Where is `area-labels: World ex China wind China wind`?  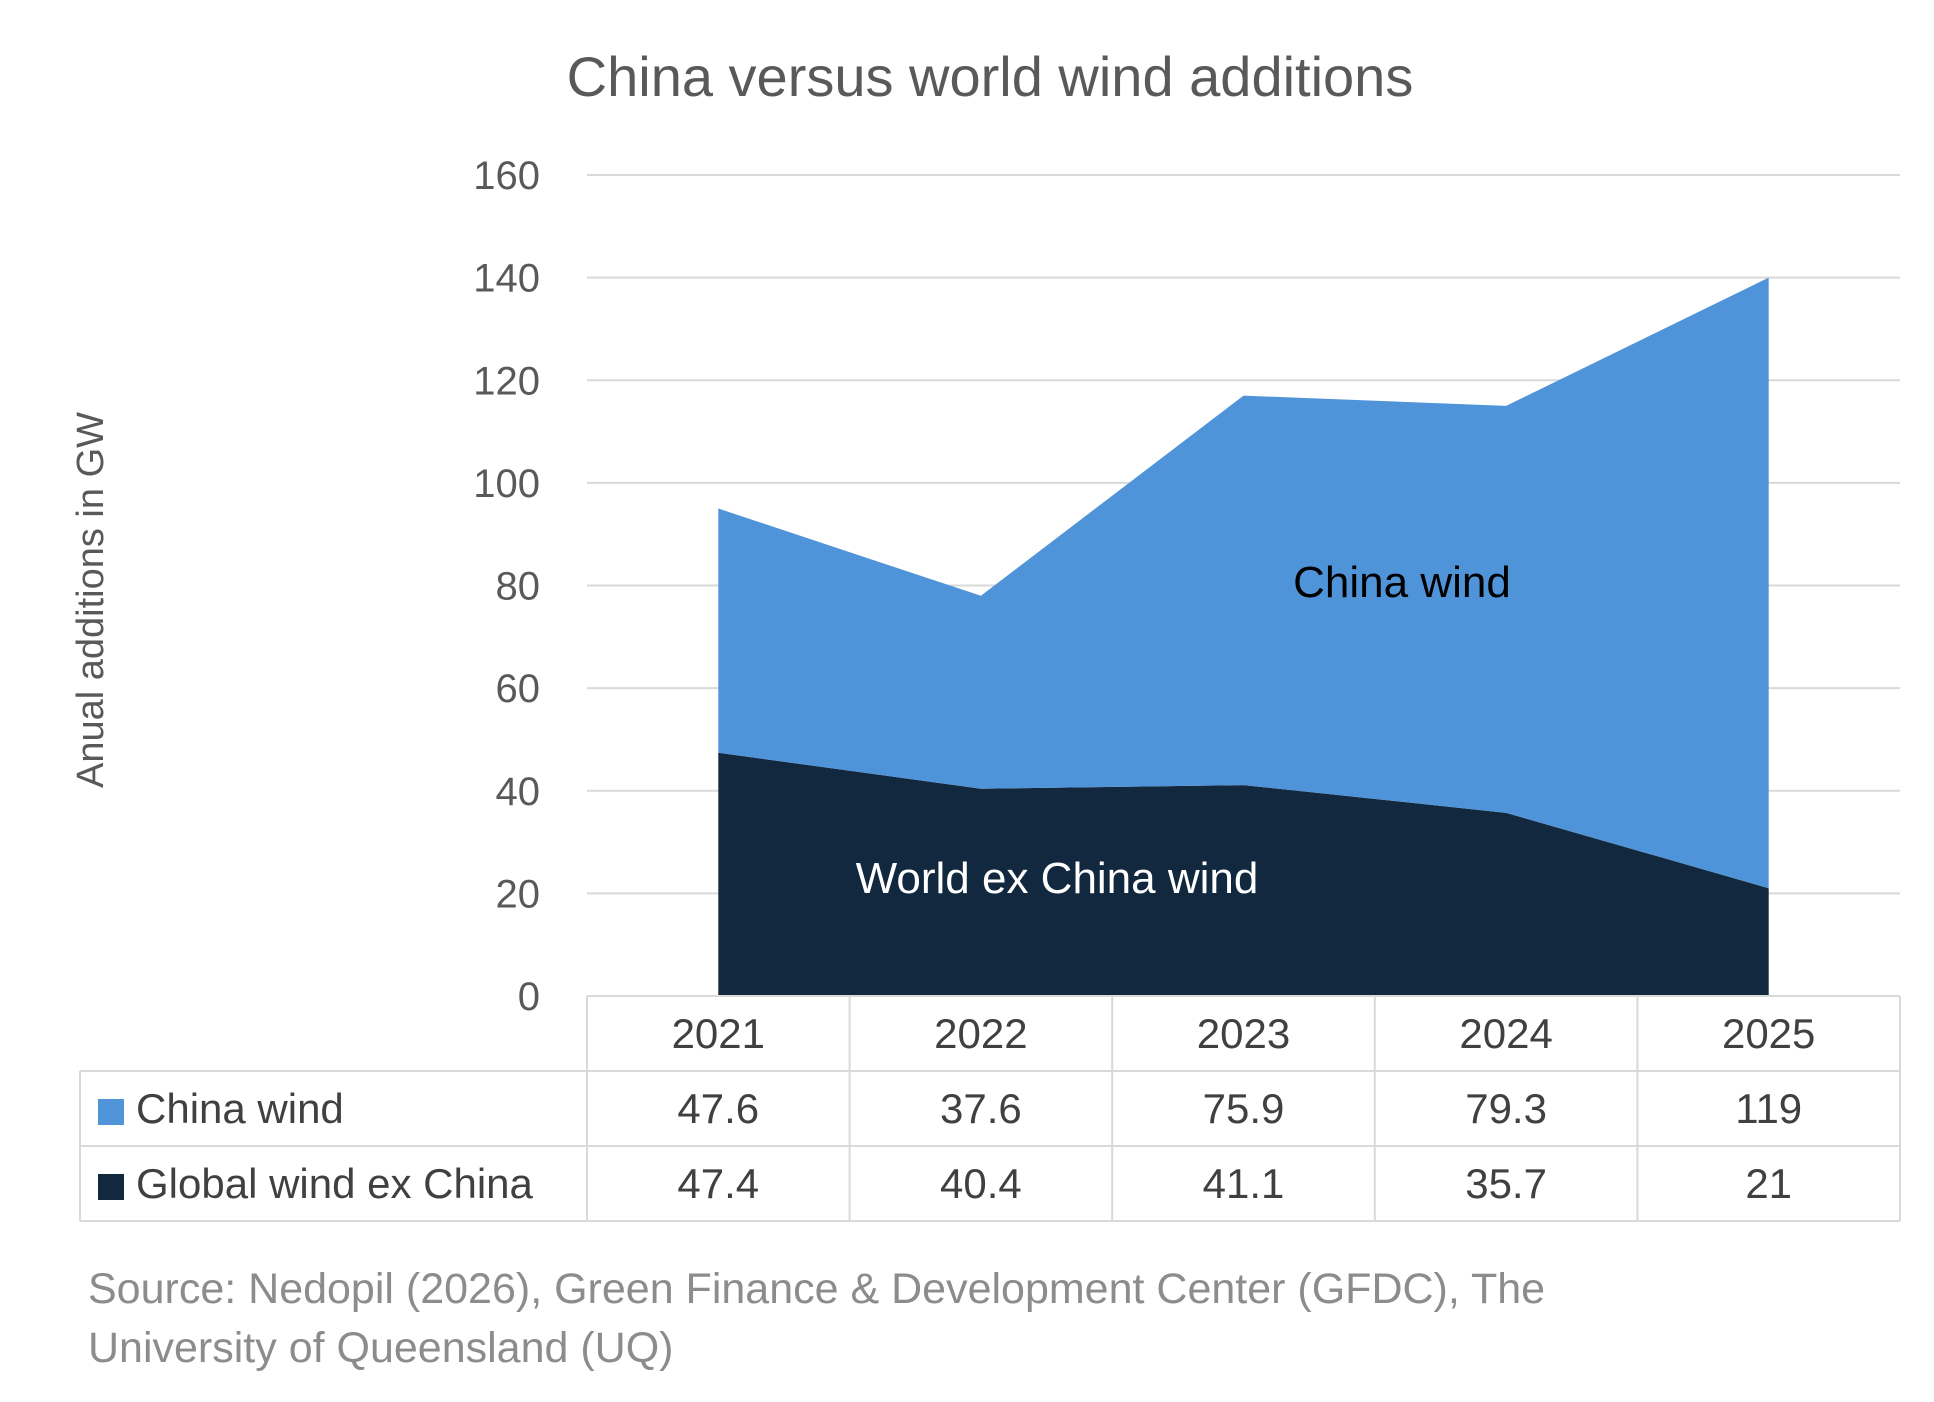
area-labels: World ex China wind China wind is located at coordinates (1183, 730).